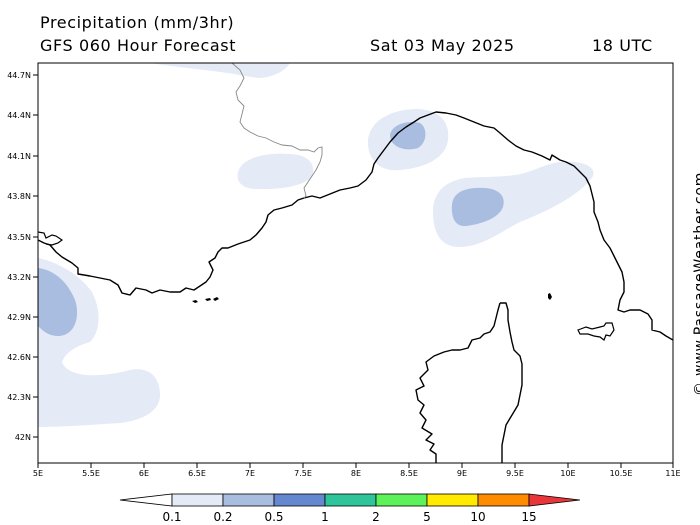  Describe the element at coordinates (275, 171) in the screenshot. I see `precip-area-ligurian-west` at that location.